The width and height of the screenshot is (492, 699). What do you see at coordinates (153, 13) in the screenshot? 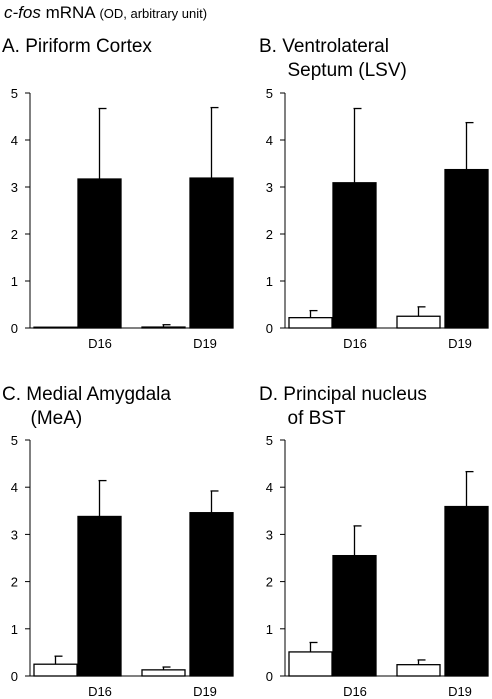
I see `figure-title-unit: (OD, arbitrary unit)` at bounding box center [153, 13].